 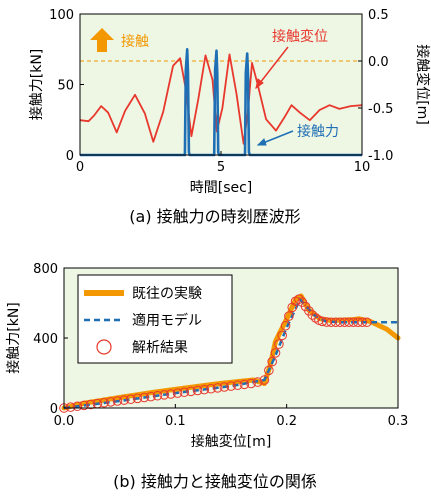 I want to click on x-tick-label: 0.2, so click(x=286, y=421).